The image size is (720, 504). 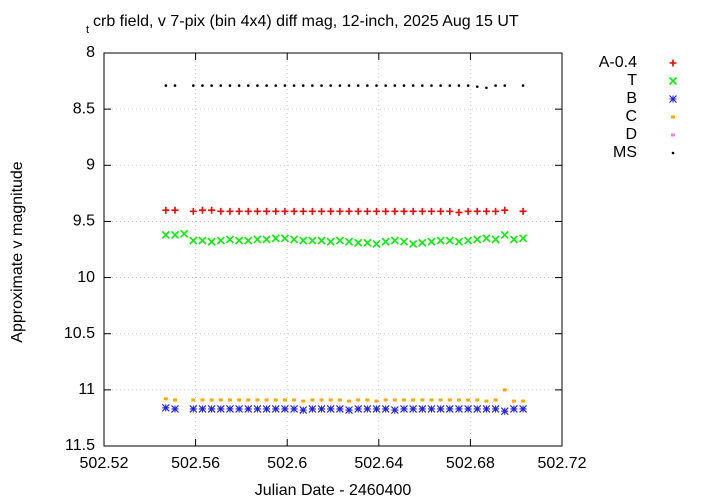 What do you see at coordinates (287, 463) in the screenshot?
I see `x-tick-label: 502.6` at bounding box center [287, 463].